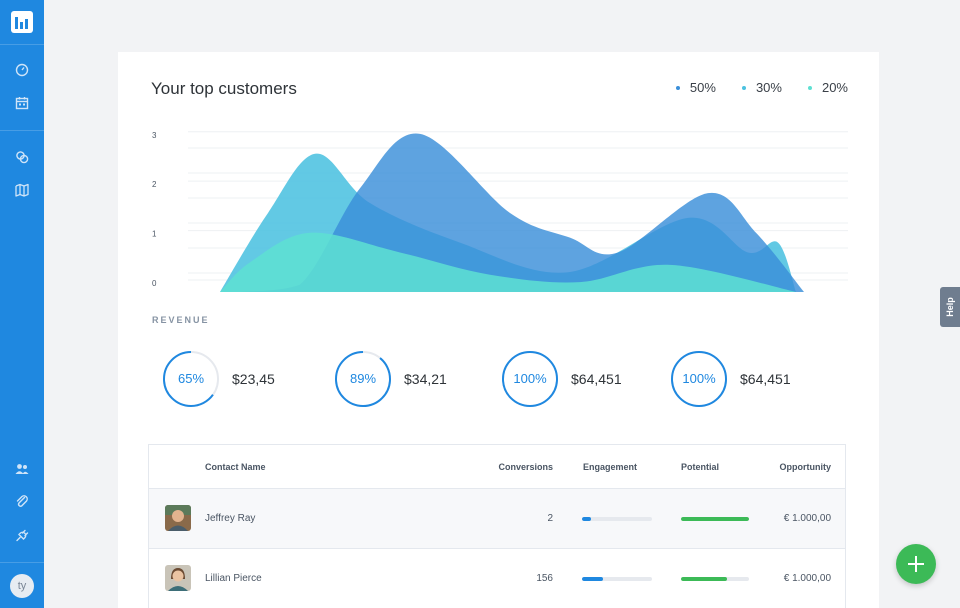  What do you see at coordinates (22, 70) in the screenshot?
I see `dashboard-gauge-icon` at bounding box center [22, 70].